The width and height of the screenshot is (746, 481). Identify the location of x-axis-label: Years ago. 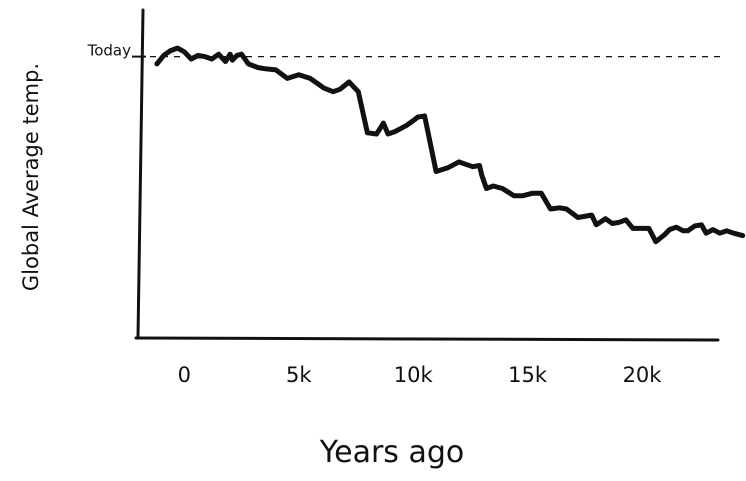
(391, 452).